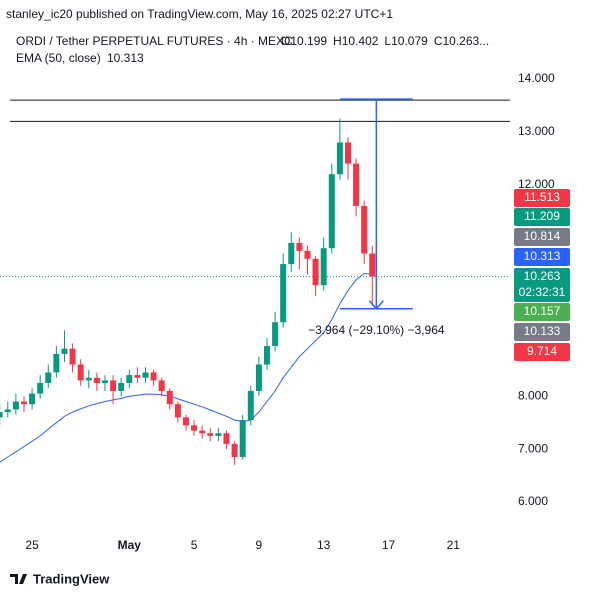 Image resolution: width=598 pixels, height=598 pixels. What do you see at coordinates (259, 545) in the screenshot?
I see `x-tick-label: 9` at bounding box center [259, 545].